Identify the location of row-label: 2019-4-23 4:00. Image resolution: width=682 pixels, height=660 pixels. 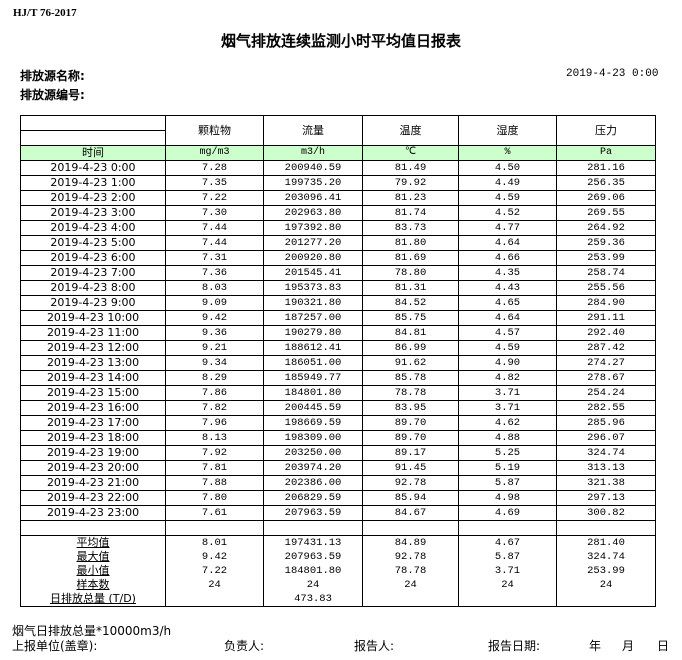
(93, 228).